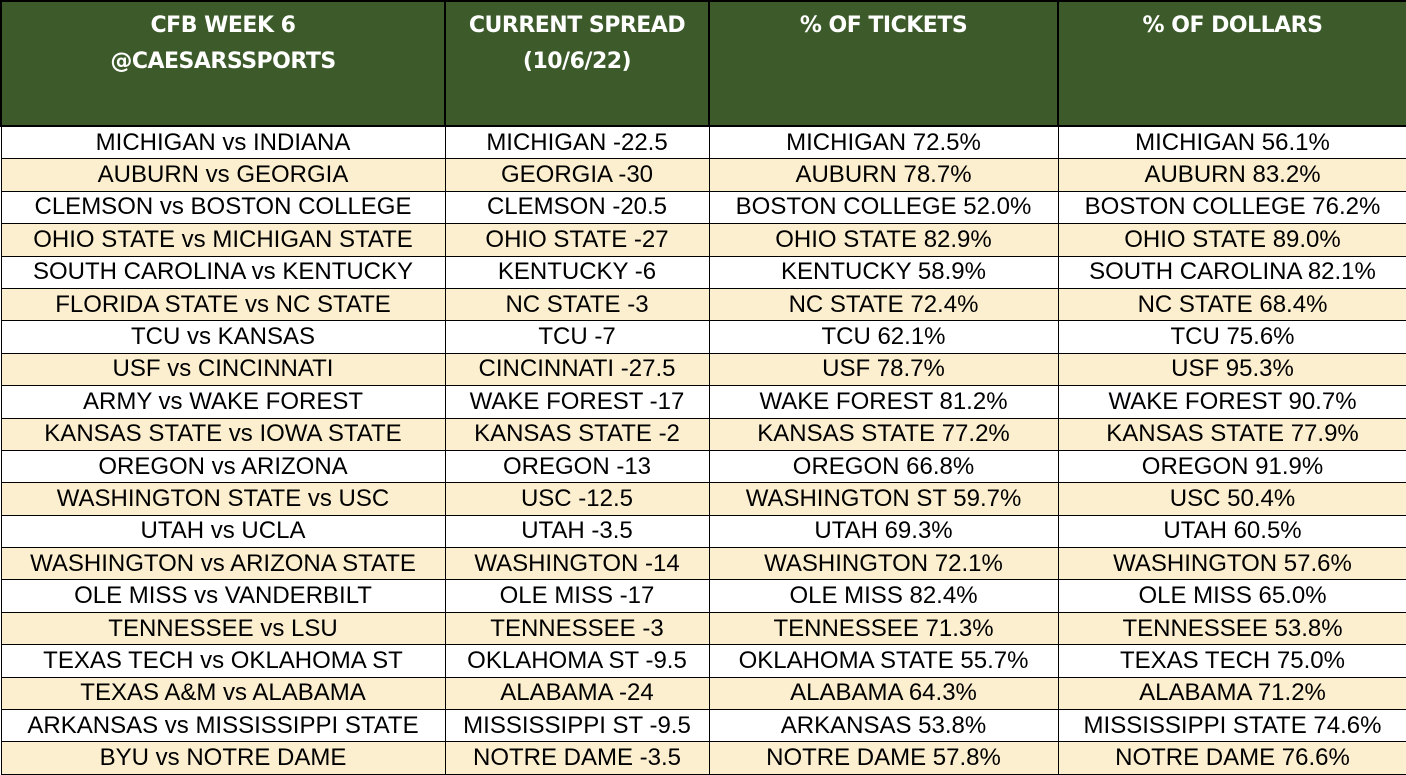 The height and width of the screenshot is (775, 1406). Describe the element at coordinates (223, 693) in the screenshot. I see `matchup-cell: TEXAS A&M vs ALABAMA` at that location.